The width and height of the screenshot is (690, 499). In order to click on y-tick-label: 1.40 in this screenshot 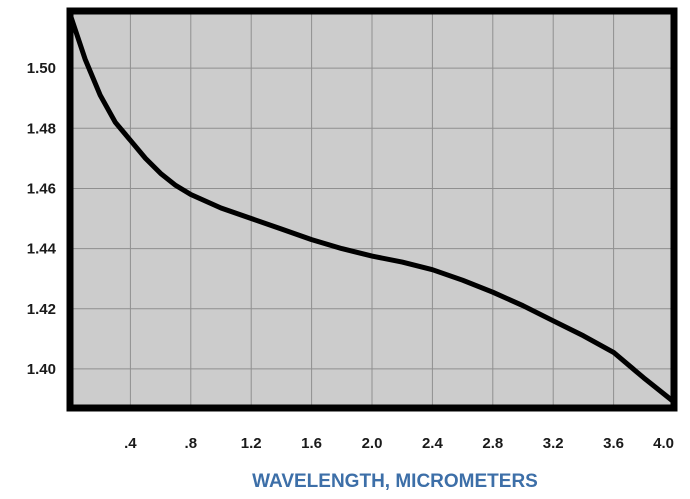, I will do `click(41, 369)`.